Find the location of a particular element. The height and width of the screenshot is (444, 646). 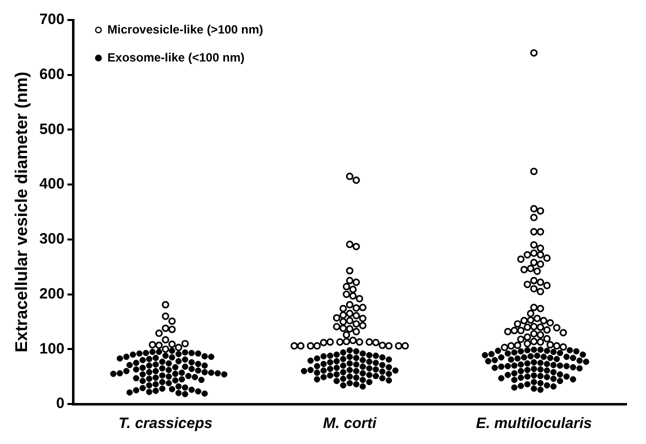

x-tick-label: M. corti is located at coordinates (350, 423).